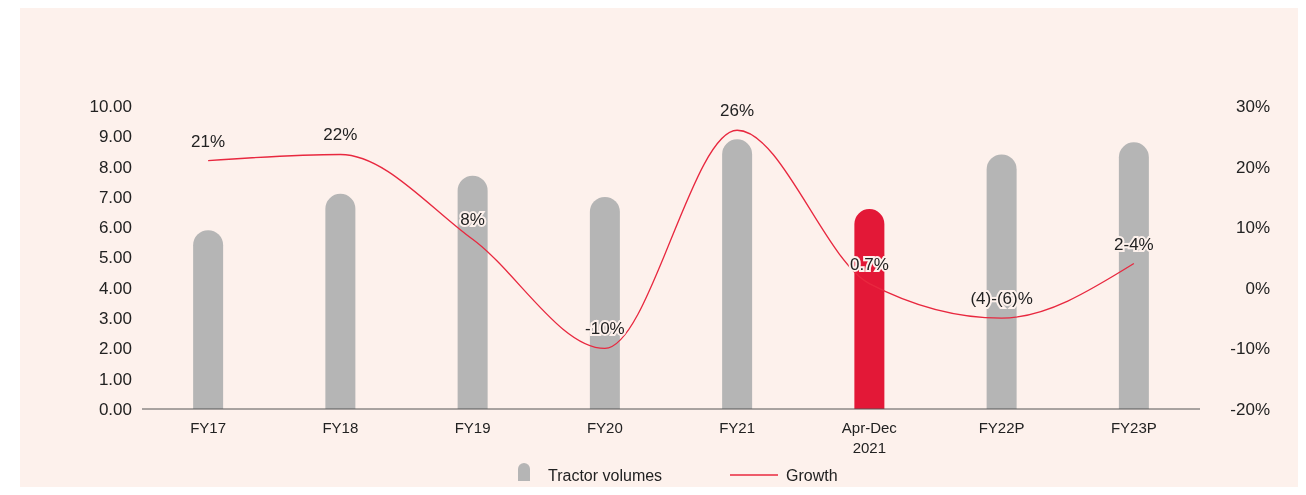 The width and height of the screenshot is (1306, 495). I want to click on x-tick-label: FY18, so click(340, 427).